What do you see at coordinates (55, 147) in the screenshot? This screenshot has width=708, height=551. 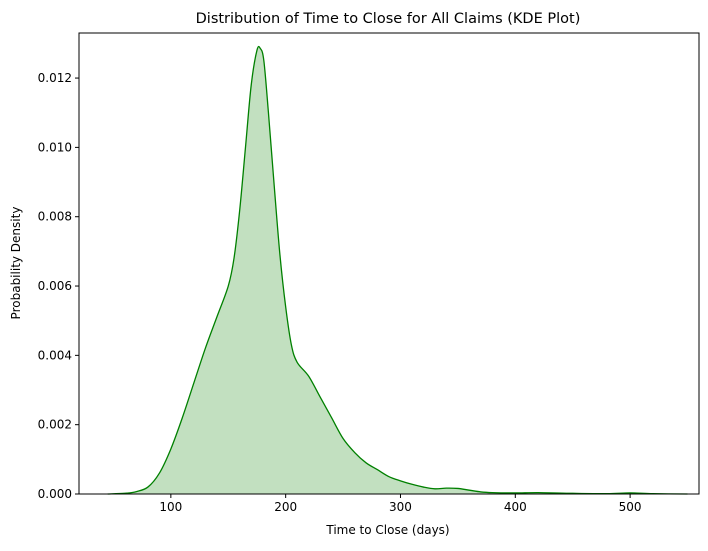 I see `y-tick-label: 0.010` at bounding box center [55, 147].